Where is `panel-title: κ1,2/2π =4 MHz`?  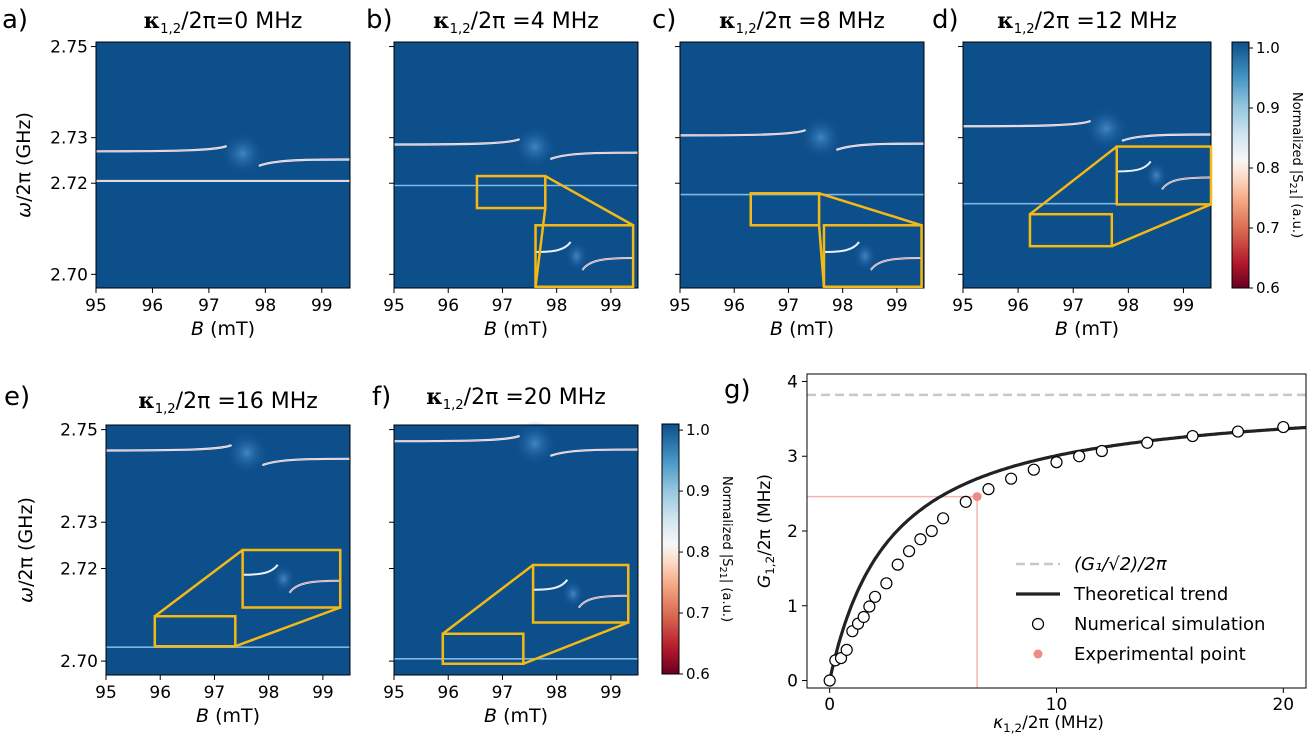 panel-title: κ1,2/2π =4 MHz is located at coordinates (516, 22).